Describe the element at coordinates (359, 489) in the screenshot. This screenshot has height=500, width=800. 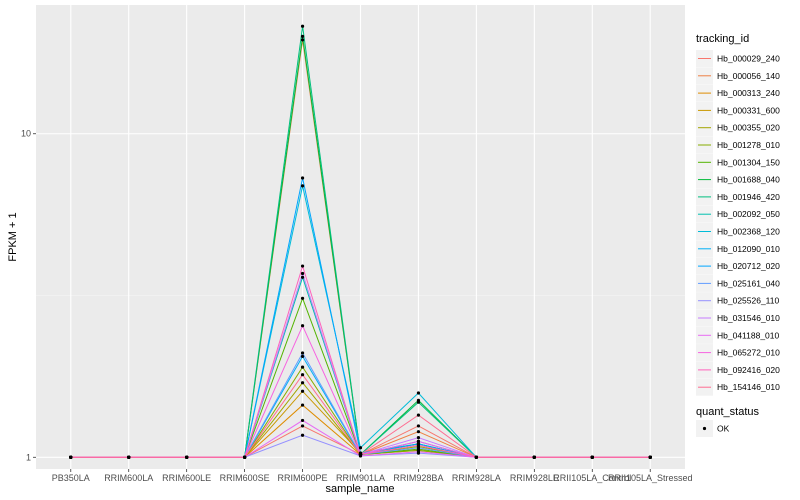
I see `x-axis-title: sample_name` at that location.